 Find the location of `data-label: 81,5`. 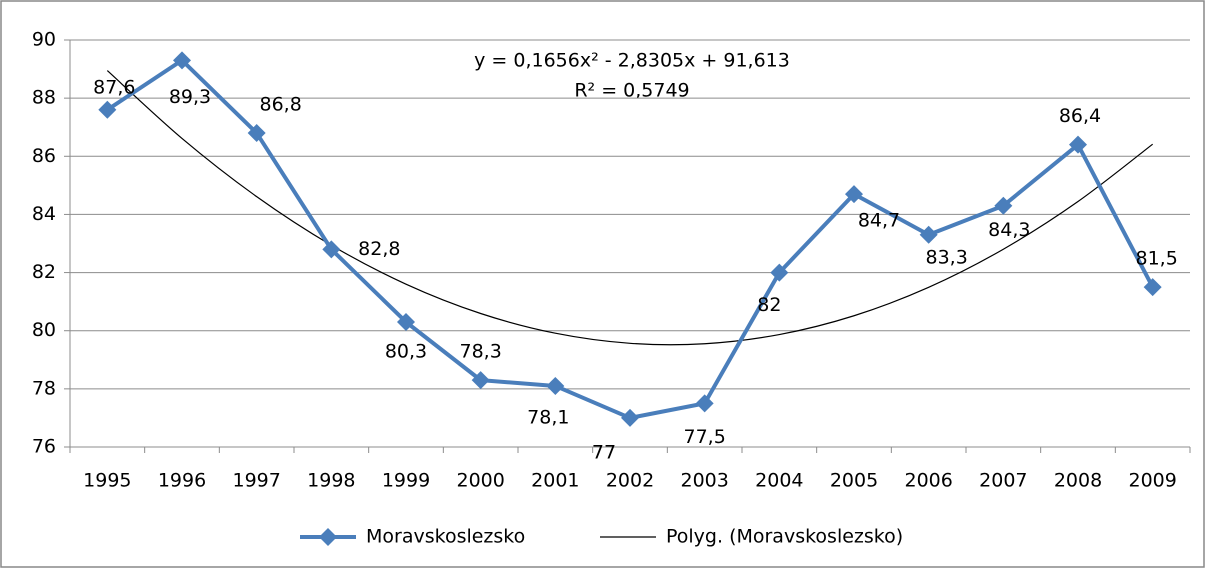

data-label: 81,5 is located at coordinates (1157, 259).